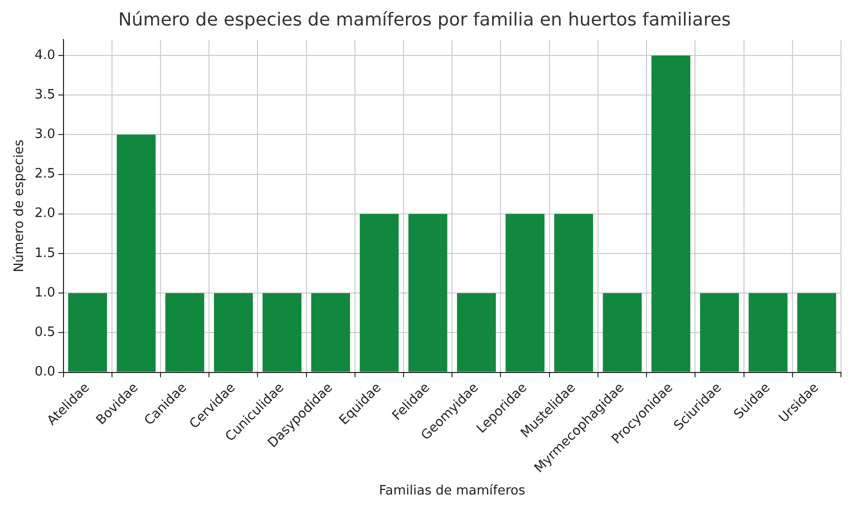  I want to click on y-tick-label: 2.5, so click(45, 174).